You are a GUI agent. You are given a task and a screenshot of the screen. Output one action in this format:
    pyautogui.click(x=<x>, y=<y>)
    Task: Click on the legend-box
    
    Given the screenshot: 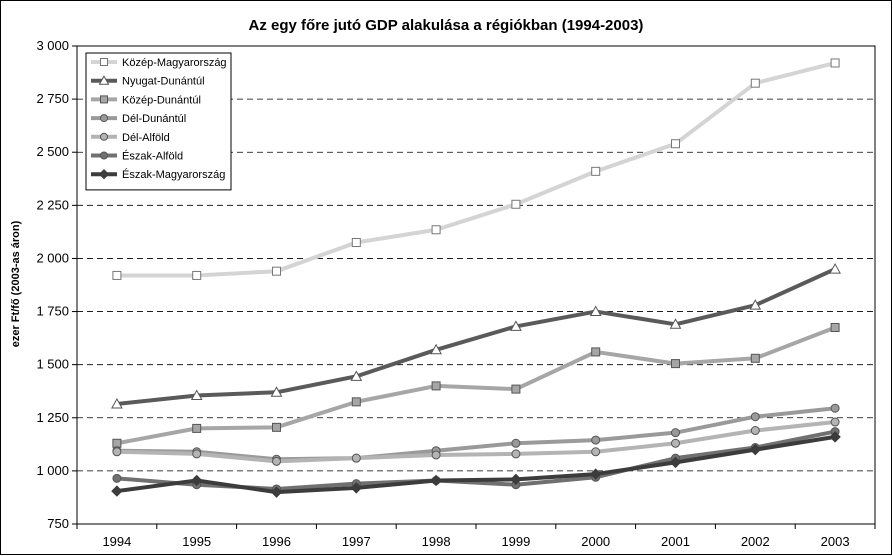 What is the action you would take?
    pyautogui.click(x=158, y=121)
    